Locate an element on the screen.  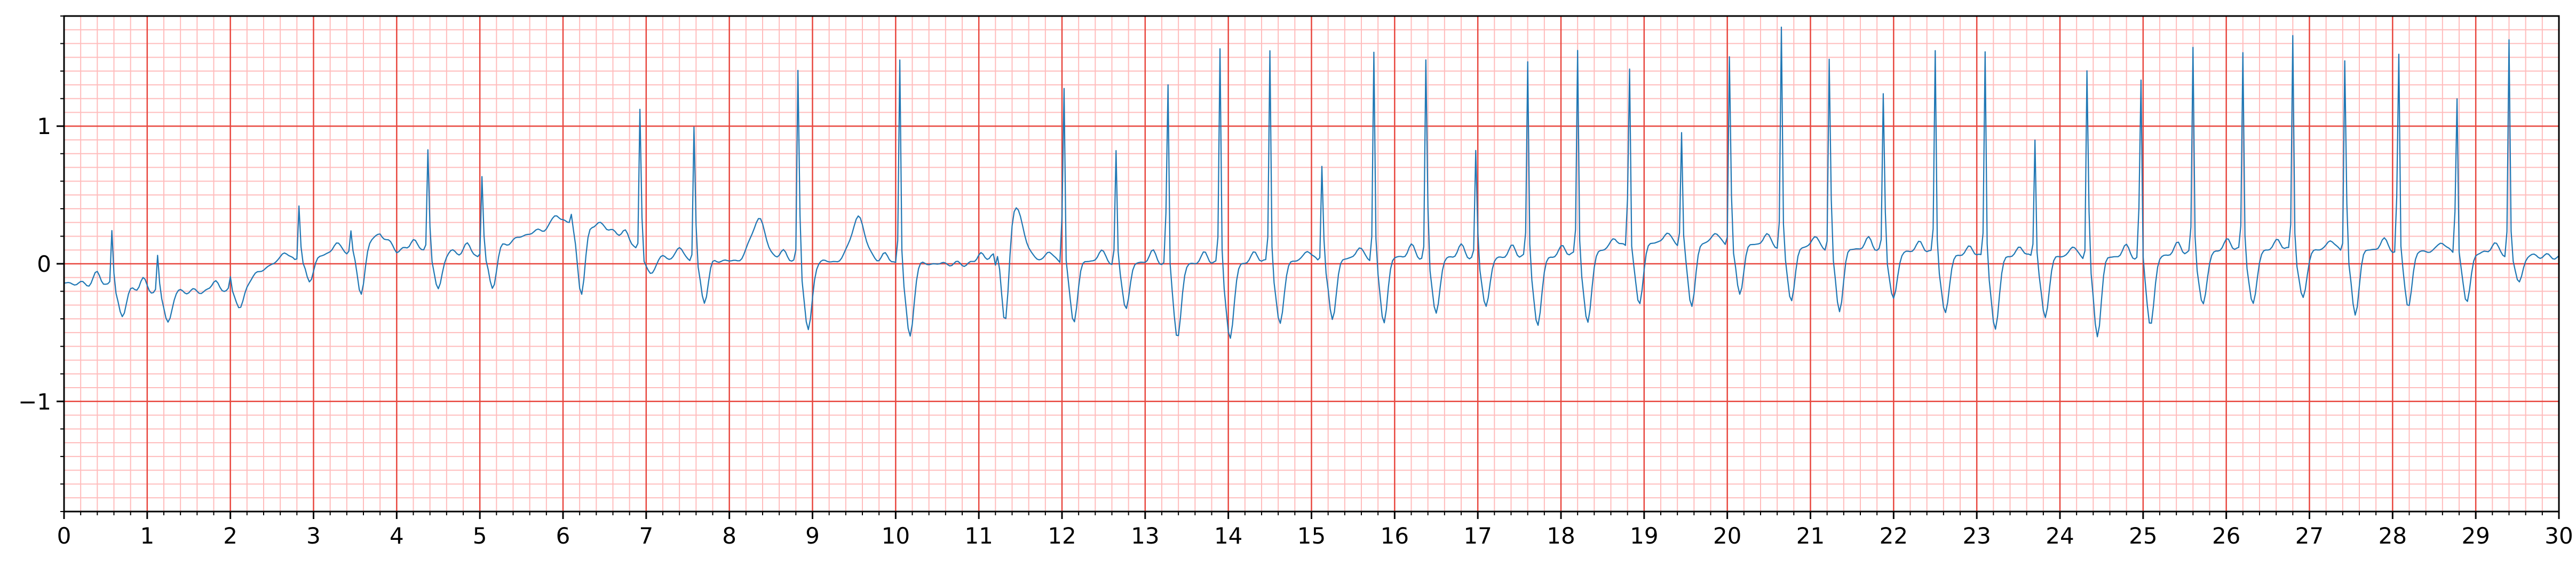
x-tick-label: 4 is located at coordinates (397, 536).